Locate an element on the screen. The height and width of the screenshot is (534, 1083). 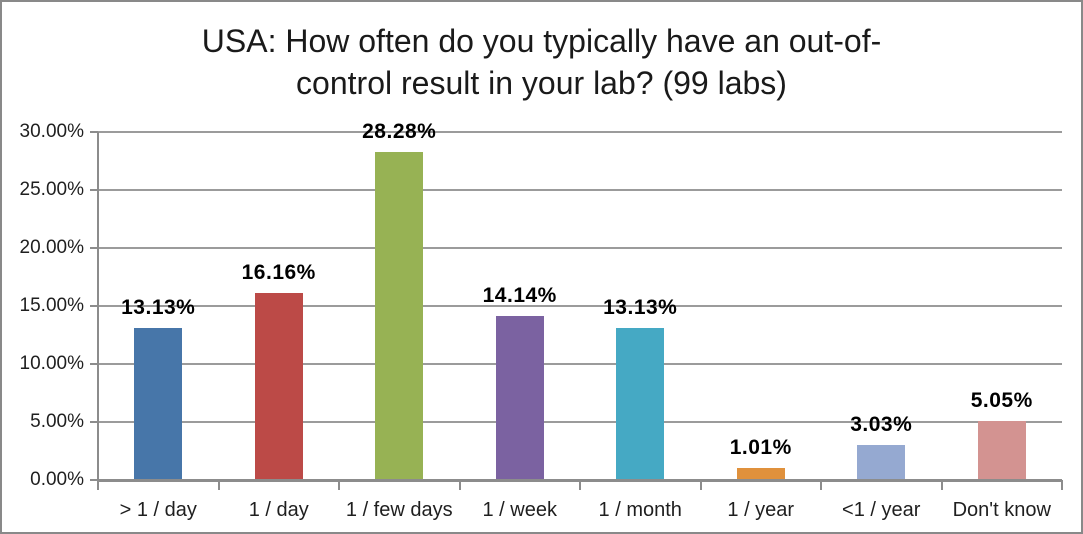
y-axis-label: 15.00% is located at coordinates (51, 305).